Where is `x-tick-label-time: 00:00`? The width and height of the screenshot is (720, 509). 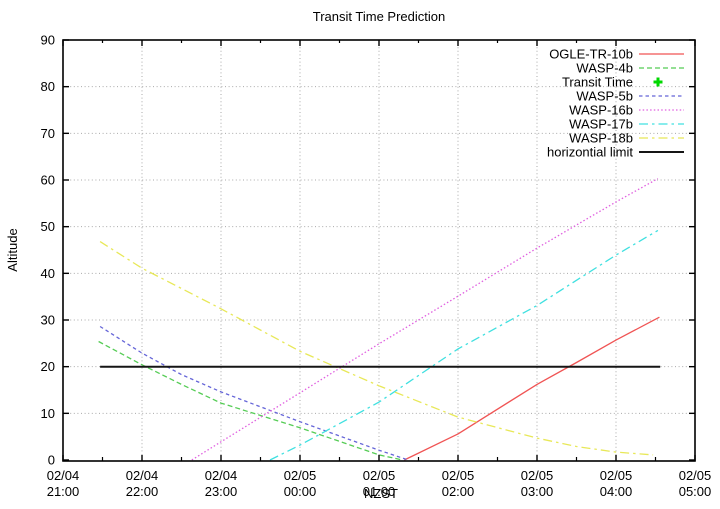
x-tick-label-time: 00:00 is located at coordinates (300, 491).